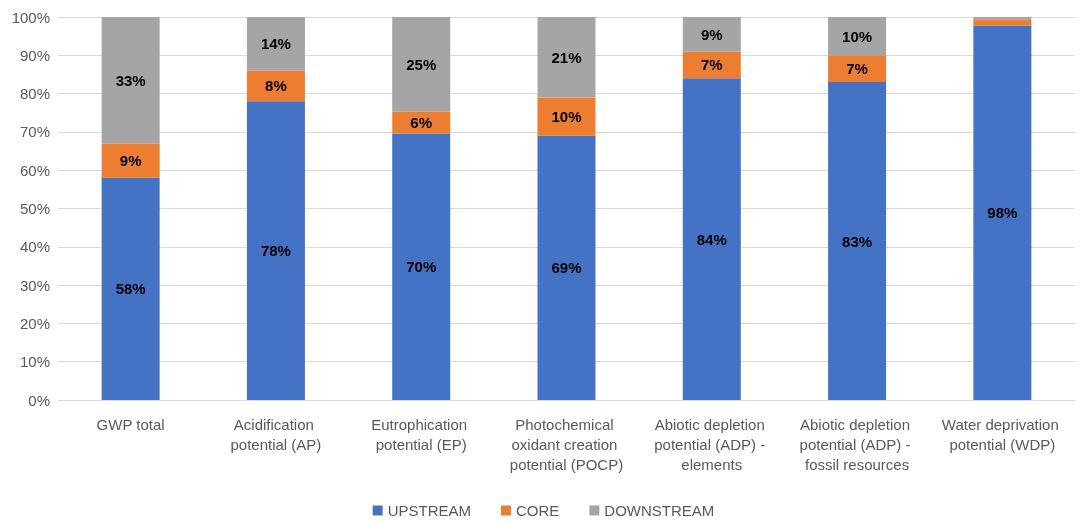 The width and height of the screenshot is (1087, 525). What do you see at coordinates (34, 285) in the screenshot?
I see `y-tick-label: 30%` at bounding box center [34, 285].